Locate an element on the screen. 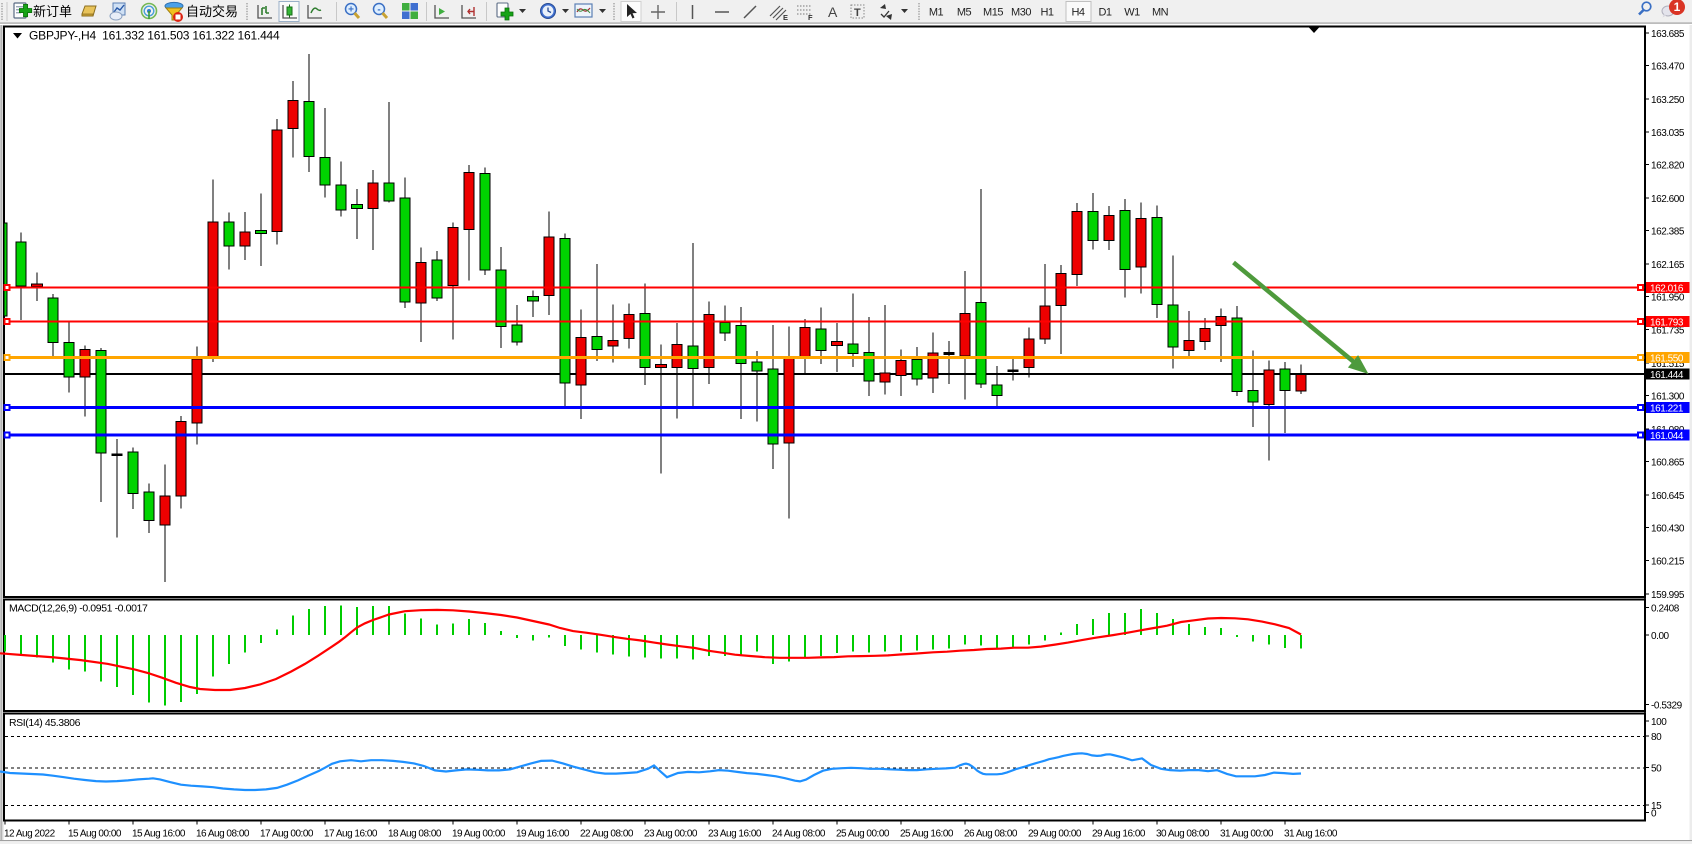 The image size is (1692, 844). svg-text: 163.035 is located at coordinates (1668, 133).